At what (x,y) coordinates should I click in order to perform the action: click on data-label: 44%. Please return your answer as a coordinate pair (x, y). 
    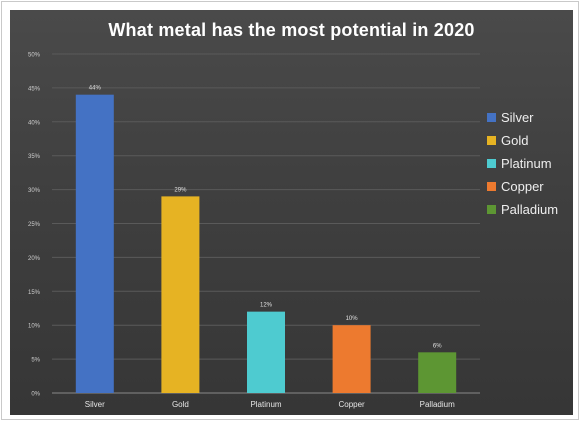
    Looking at the image, I should click on (95, 89).